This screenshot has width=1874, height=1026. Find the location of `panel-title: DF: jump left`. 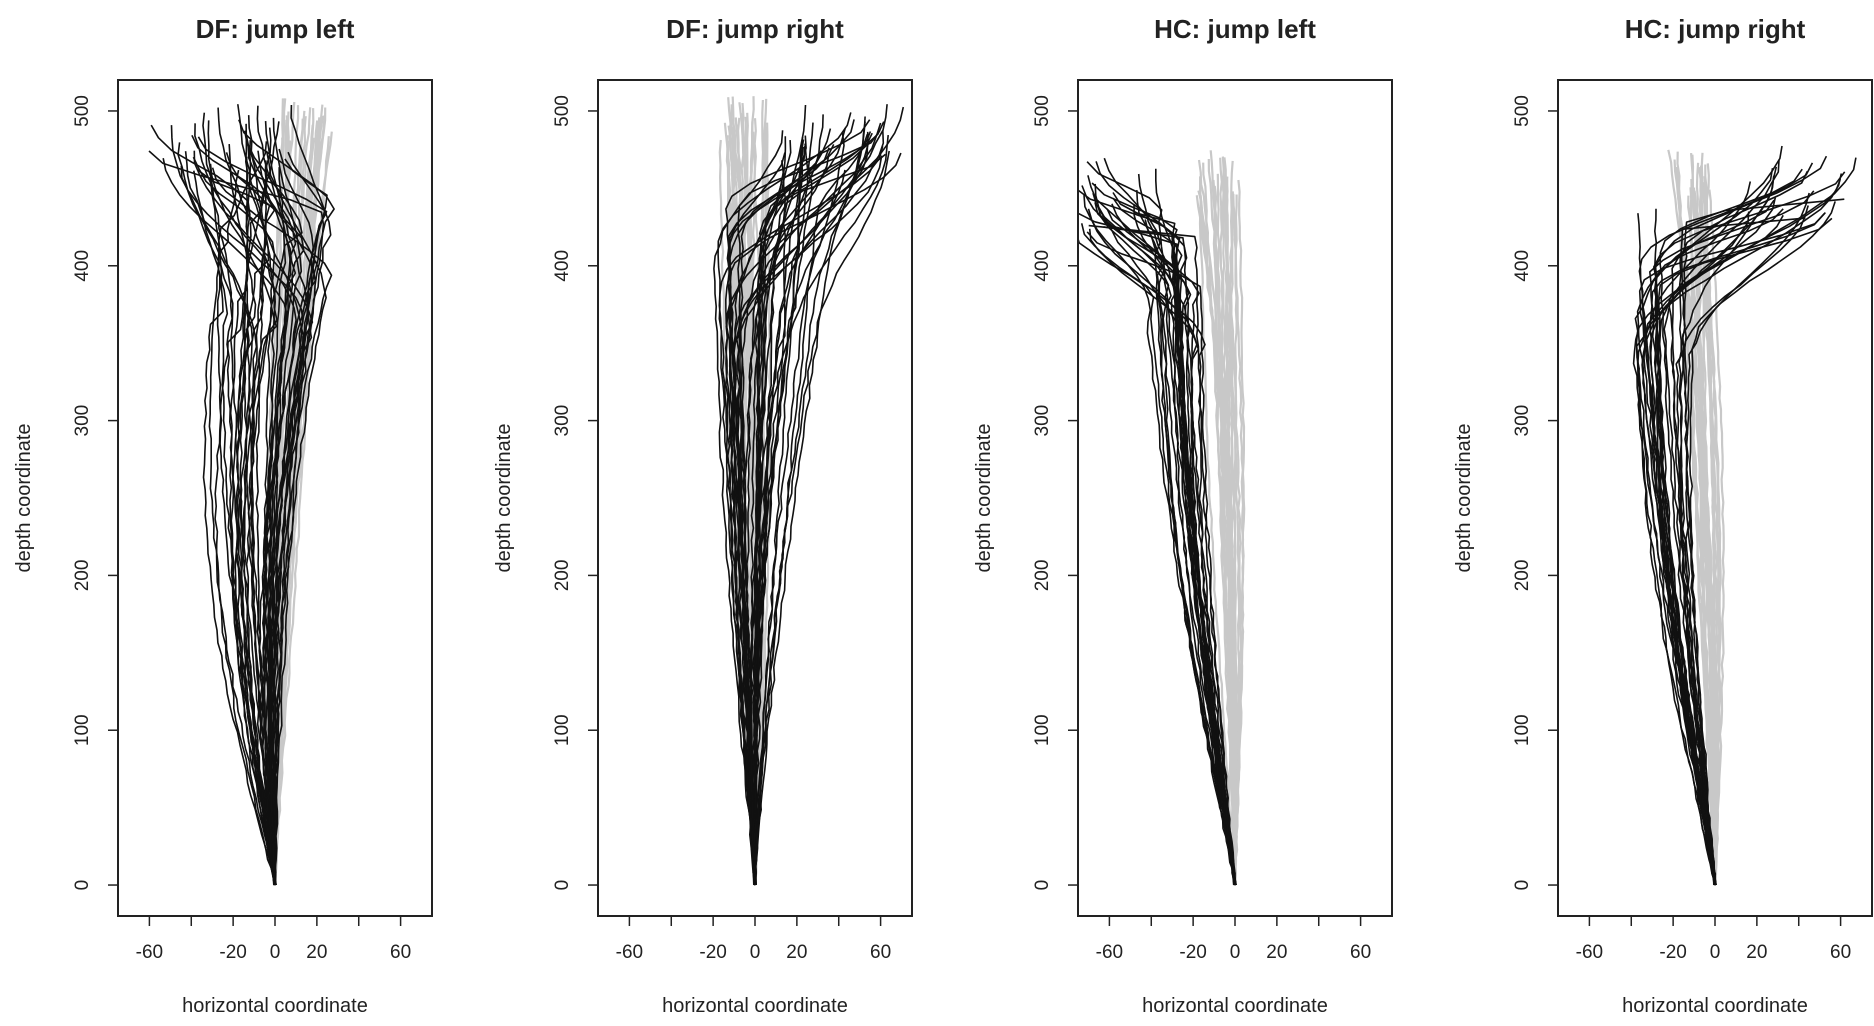

panel-title: DF: jump left is located at coordinates (275, 29).